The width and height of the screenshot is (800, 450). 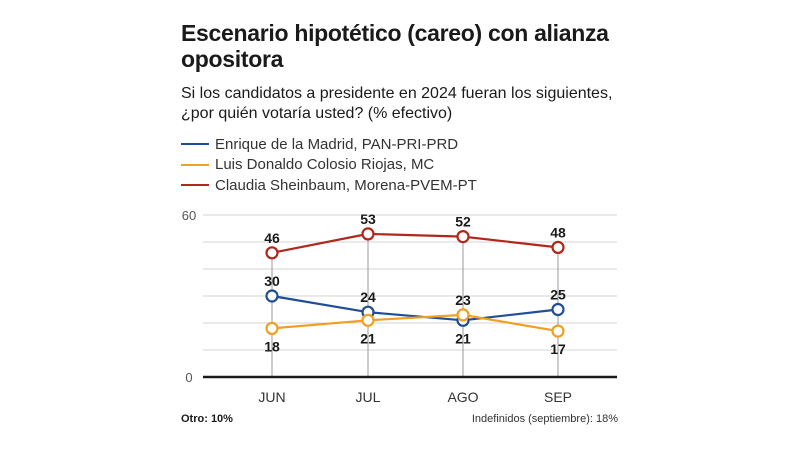 I want to click on y-tick-label: 60, so click(x=189, y=215).